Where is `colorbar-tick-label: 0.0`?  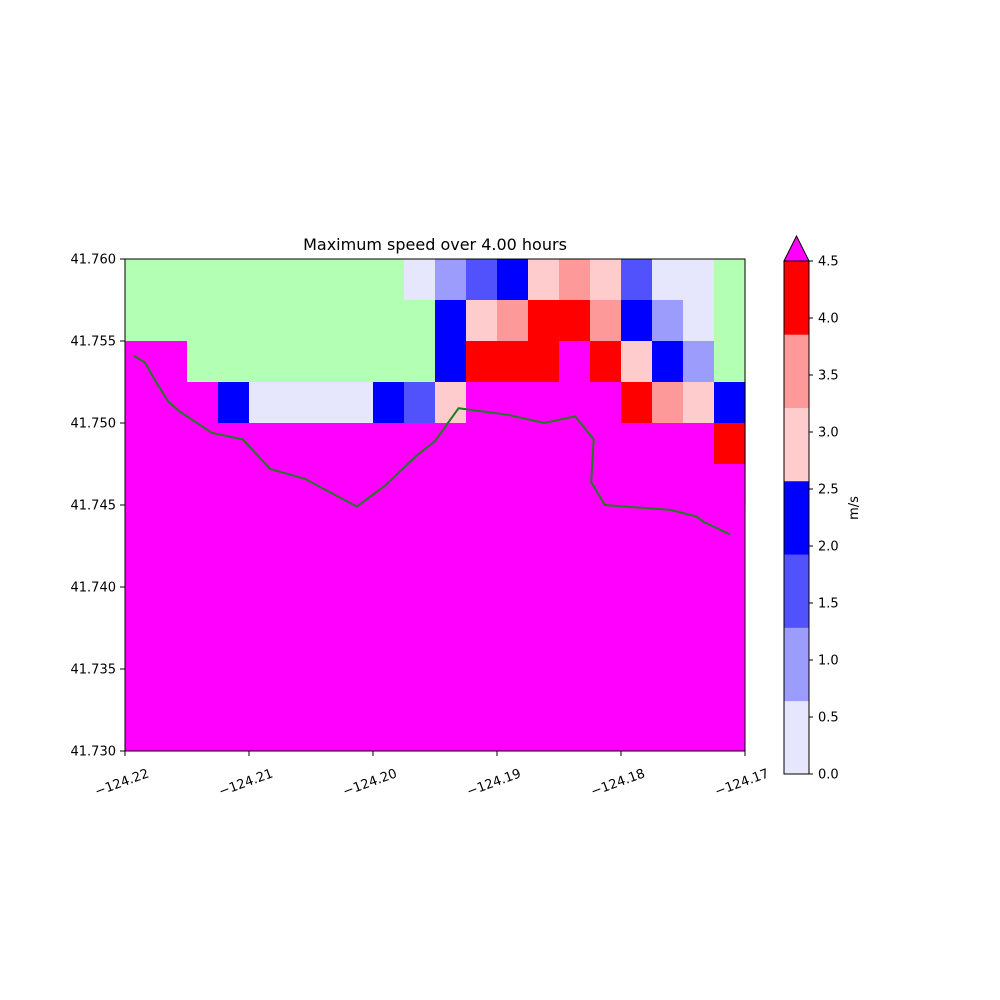 colorbar-tick-label: 0.0 is located at coordinates (828, 775).